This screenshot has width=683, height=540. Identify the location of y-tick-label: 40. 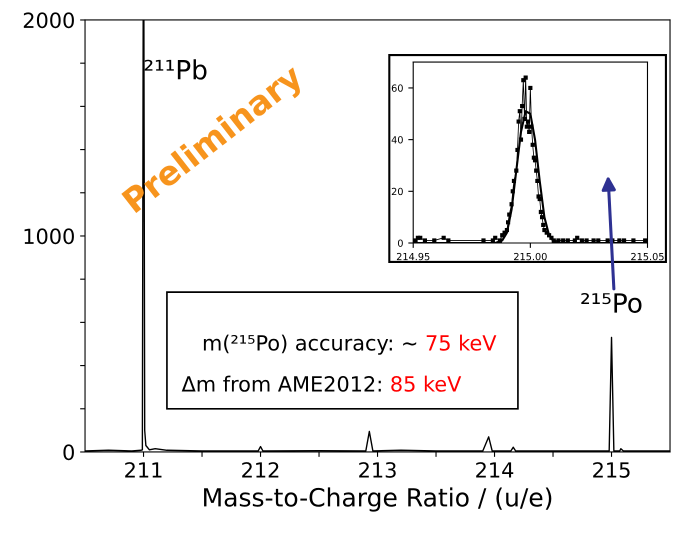
(397, 140).